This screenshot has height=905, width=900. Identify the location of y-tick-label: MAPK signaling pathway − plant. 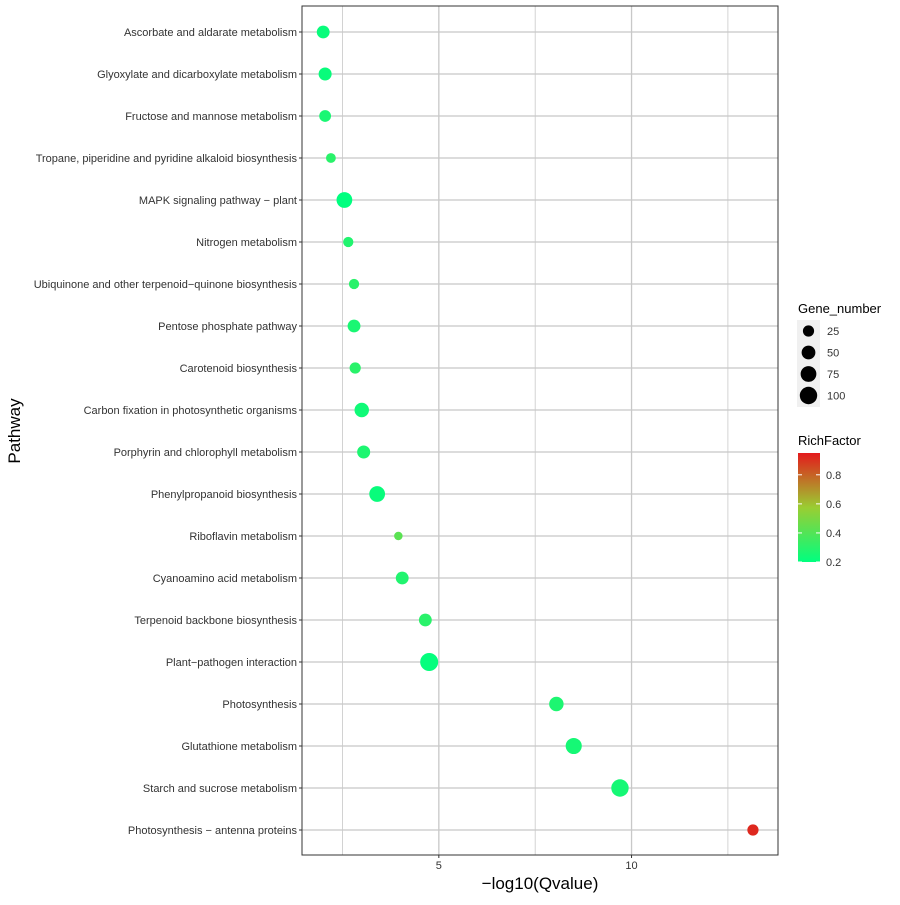
(218, 201).